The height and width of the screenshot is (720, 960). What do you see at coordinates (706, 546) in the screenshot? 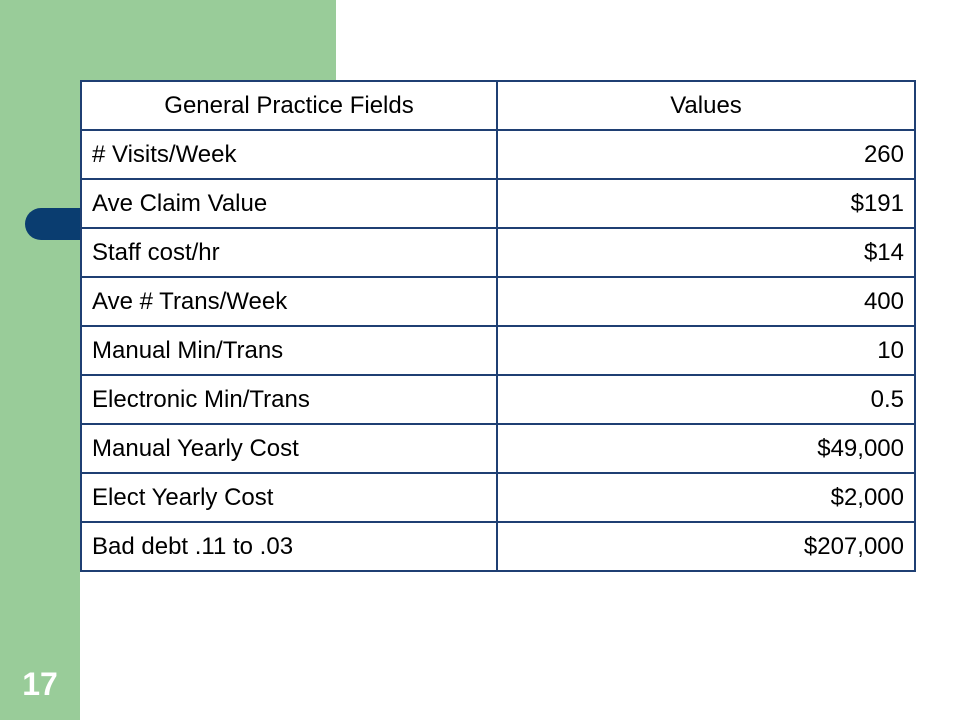
I see `value-cell: $207,000` at bounding box center [706, 546].